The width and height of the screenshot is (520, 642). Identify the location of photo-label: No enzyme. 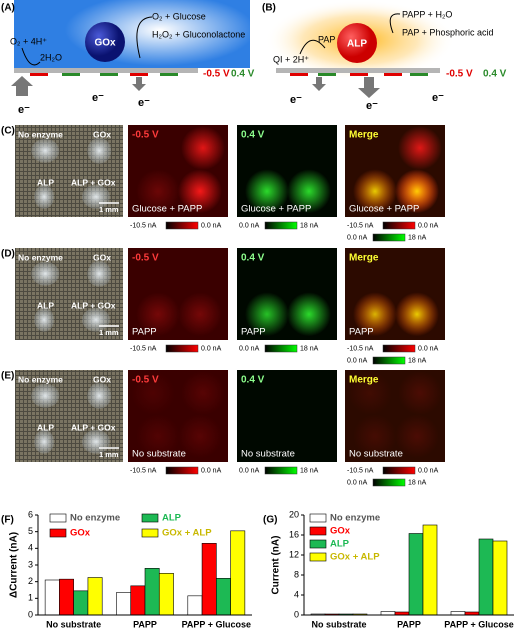
(40, 379).